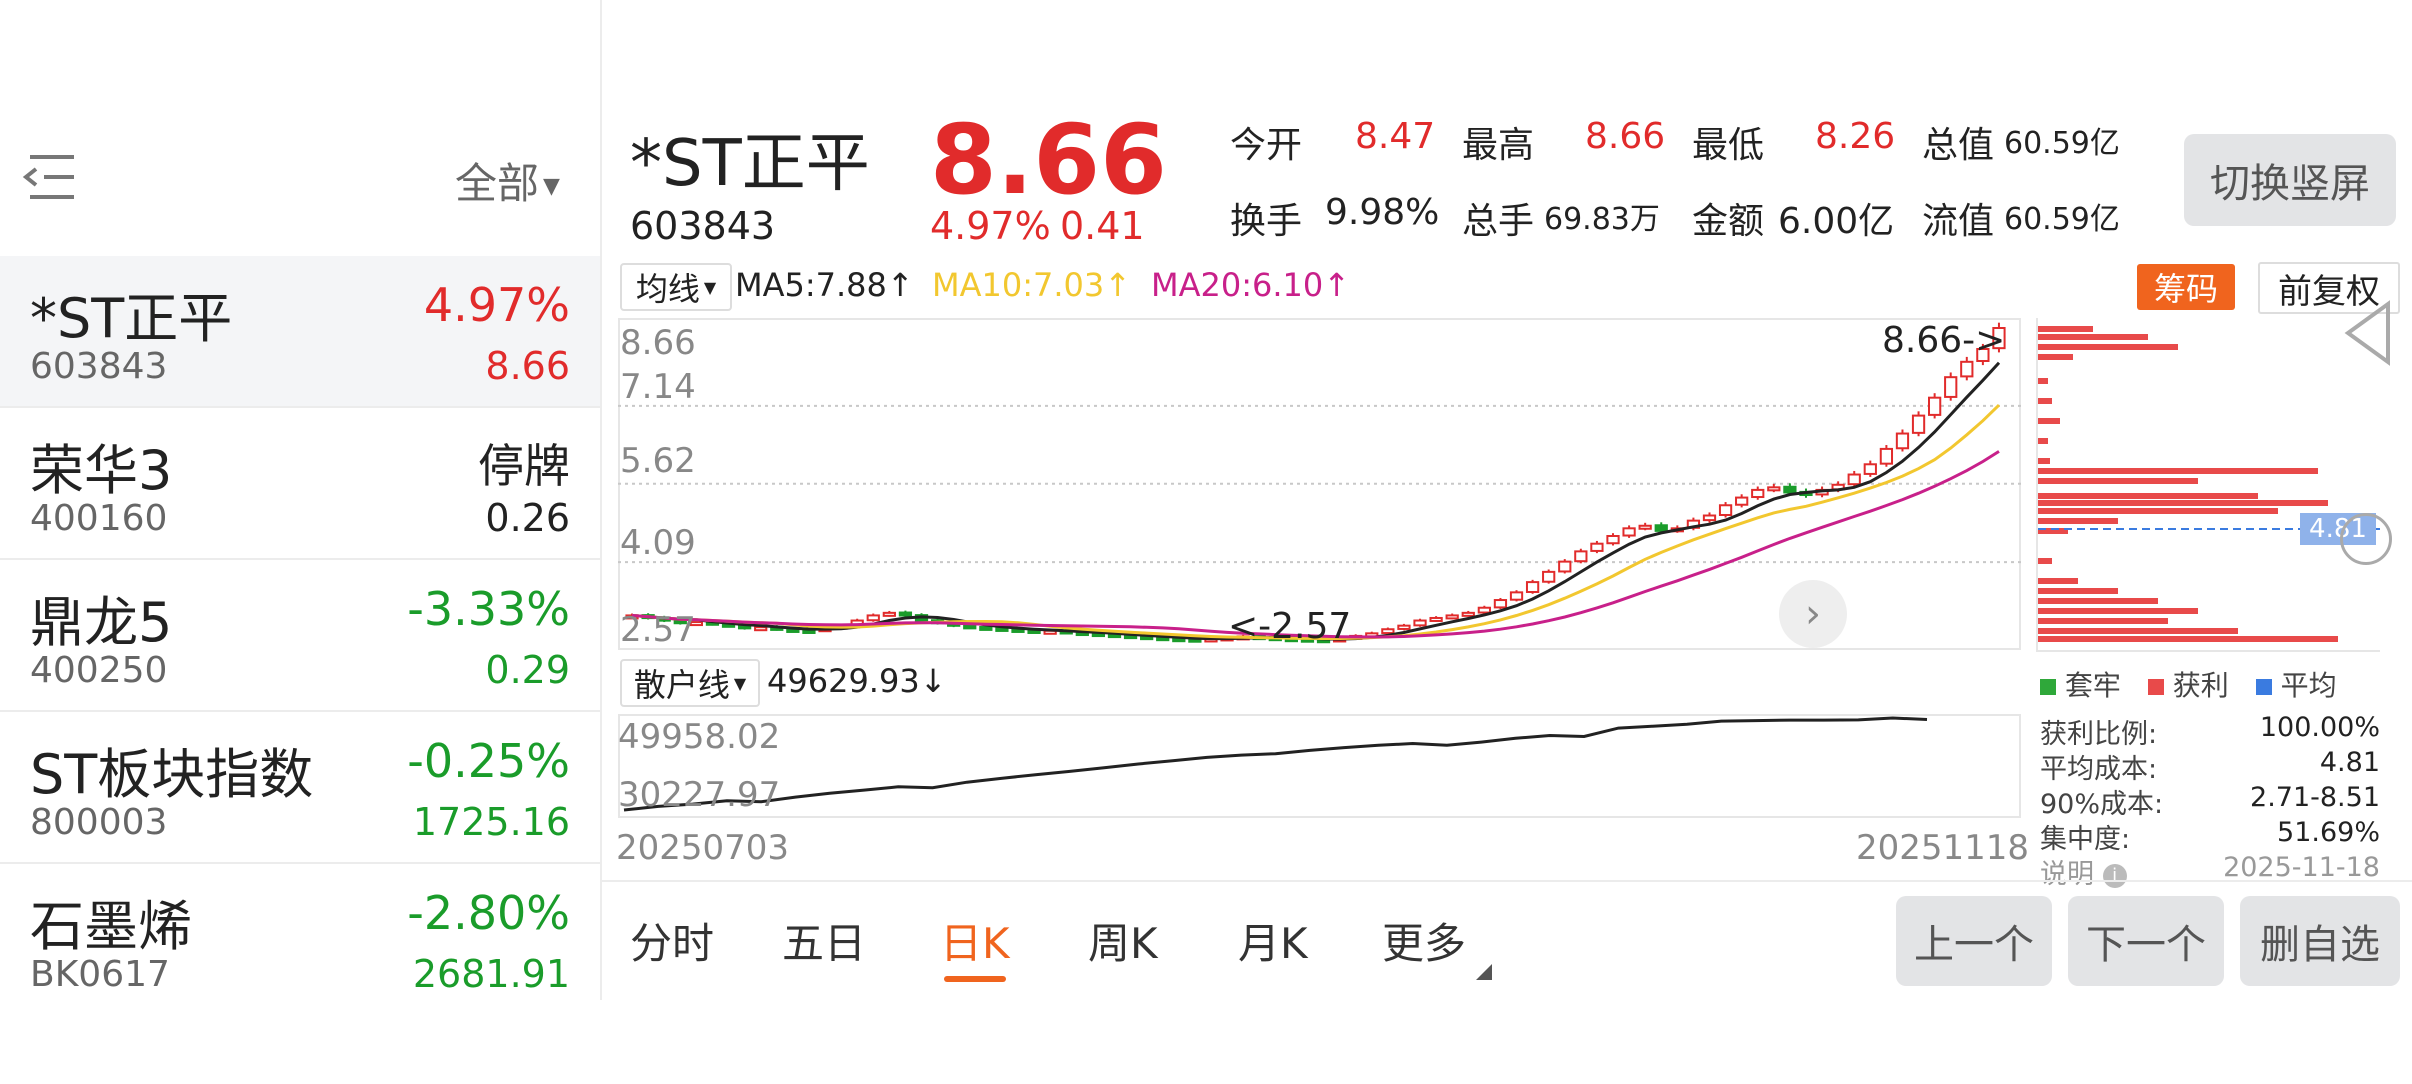 The height and width of the screenshot is (1084, 2412). Describe the element at coordinates (99, 822) in the screenshot. I see `item-code: 800003` at that location.